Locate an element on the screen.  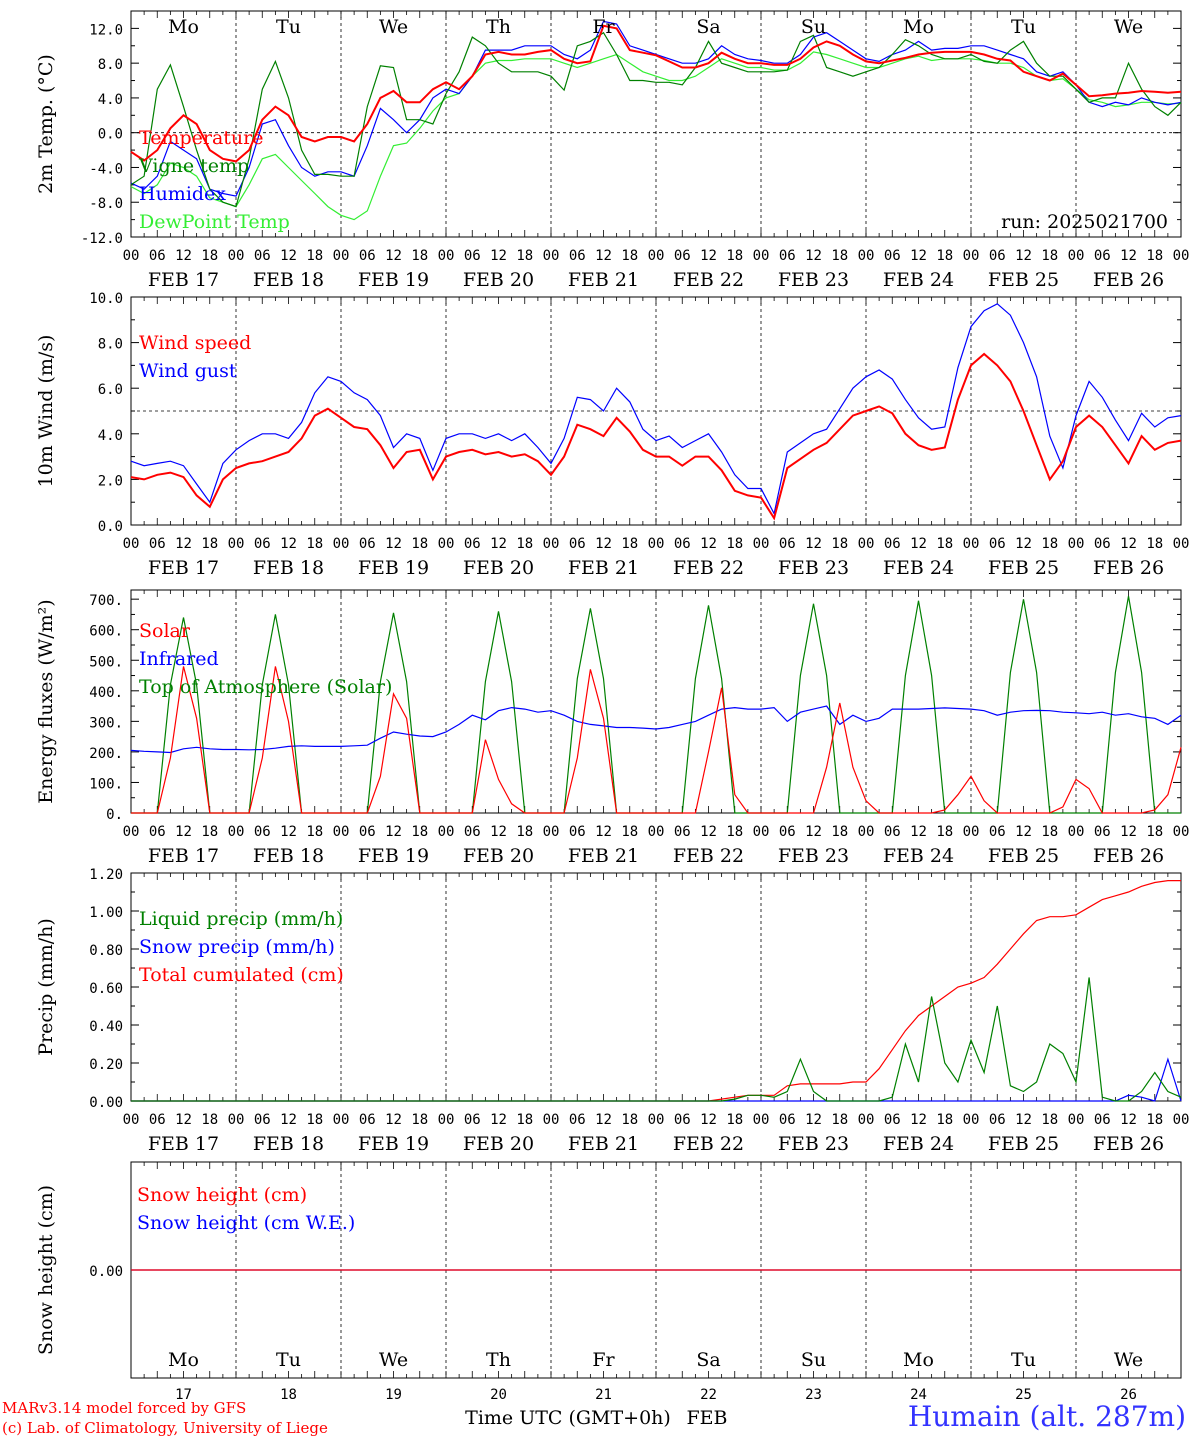
y-axis-label: Snow height (cm) is located at coordinates (46, 1270).